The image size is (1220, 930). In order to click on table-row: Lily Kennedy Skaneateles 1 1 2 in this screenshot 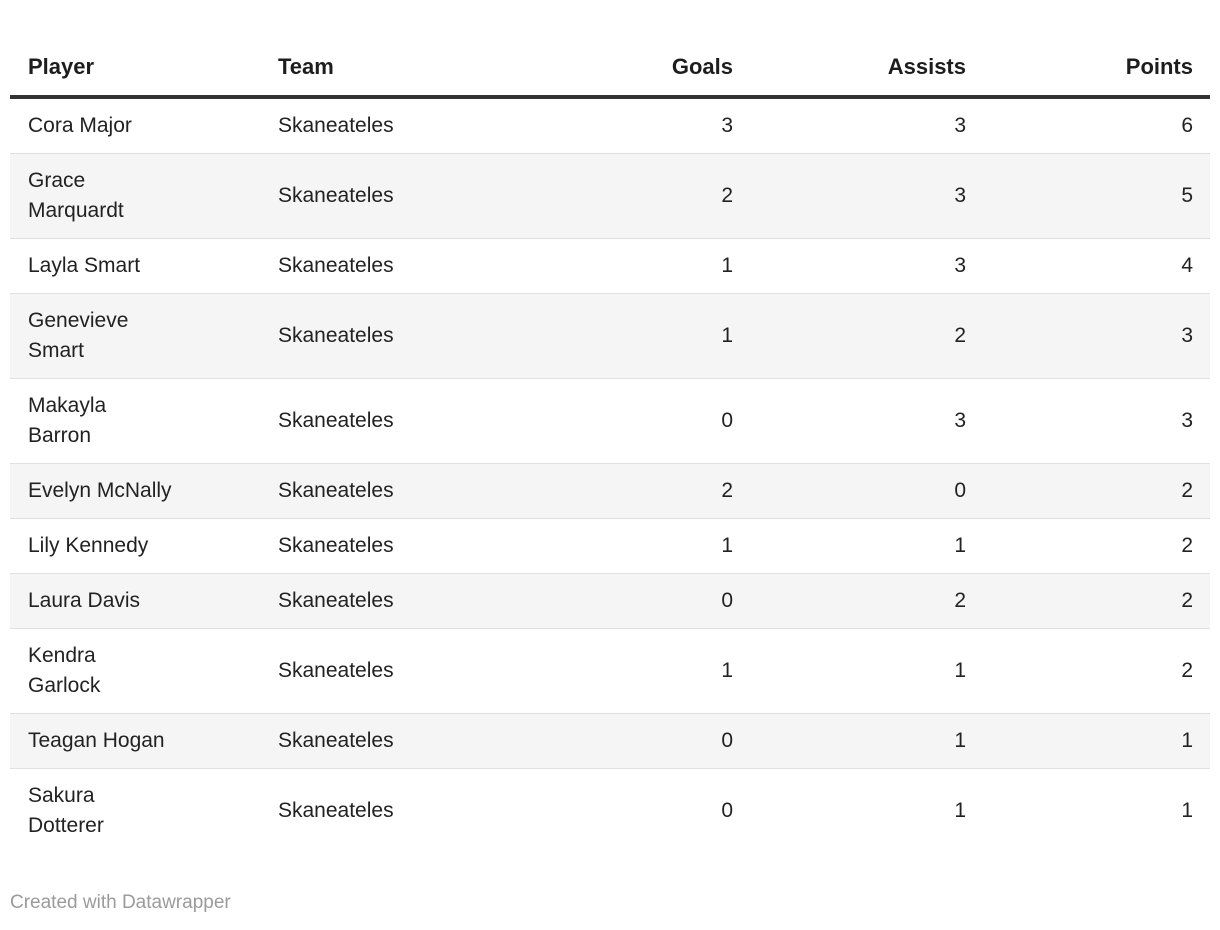, I will do `click(610, 546)`.